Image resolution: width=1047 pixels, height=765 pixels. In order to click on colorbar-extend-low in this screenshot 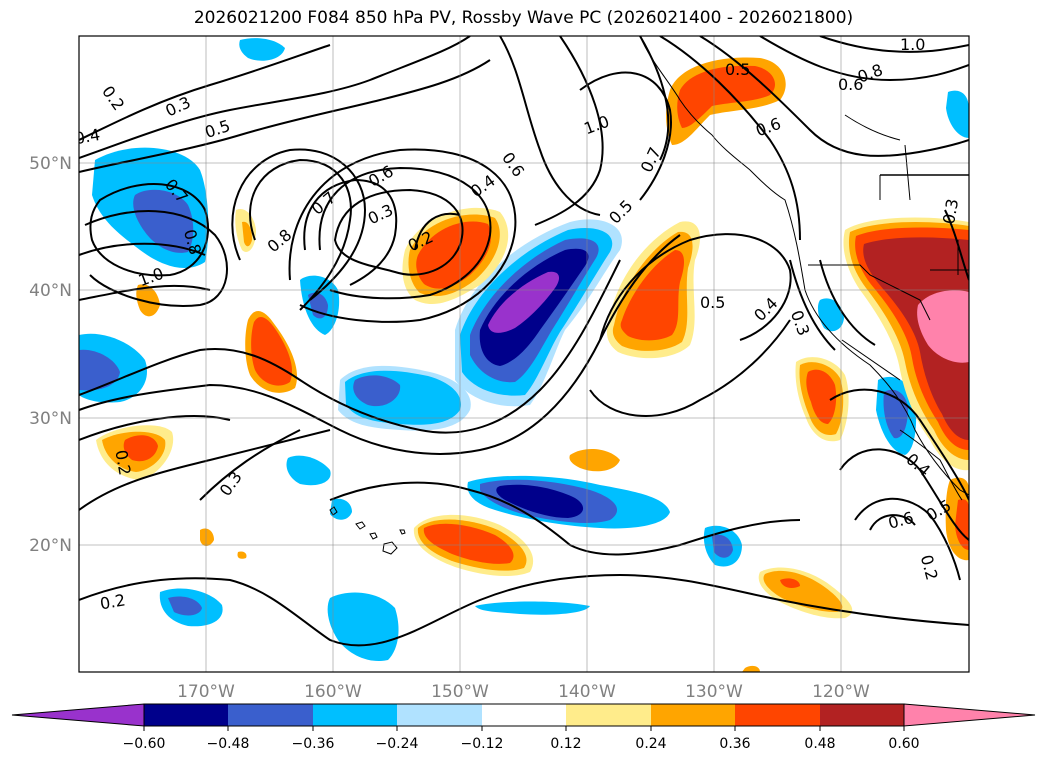, I will do `click(78, 715)`.